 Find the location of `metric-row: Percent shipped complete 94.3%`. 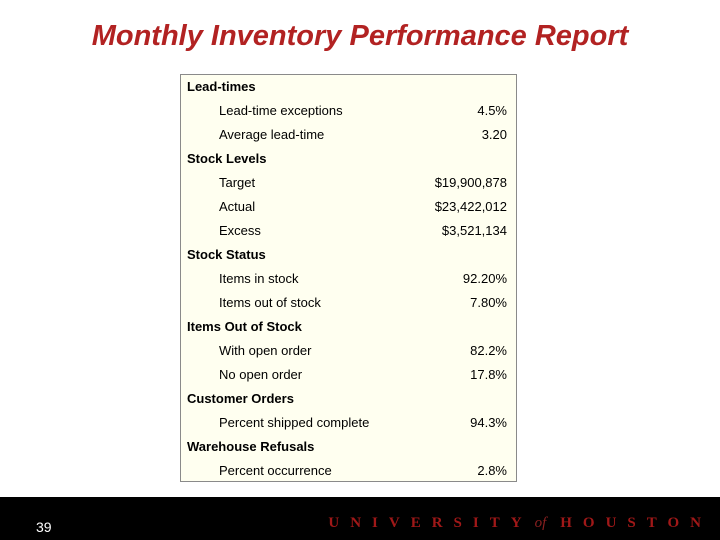

metric-row: Percent shipped complete 94.3% is located at coordinates (348, 423).